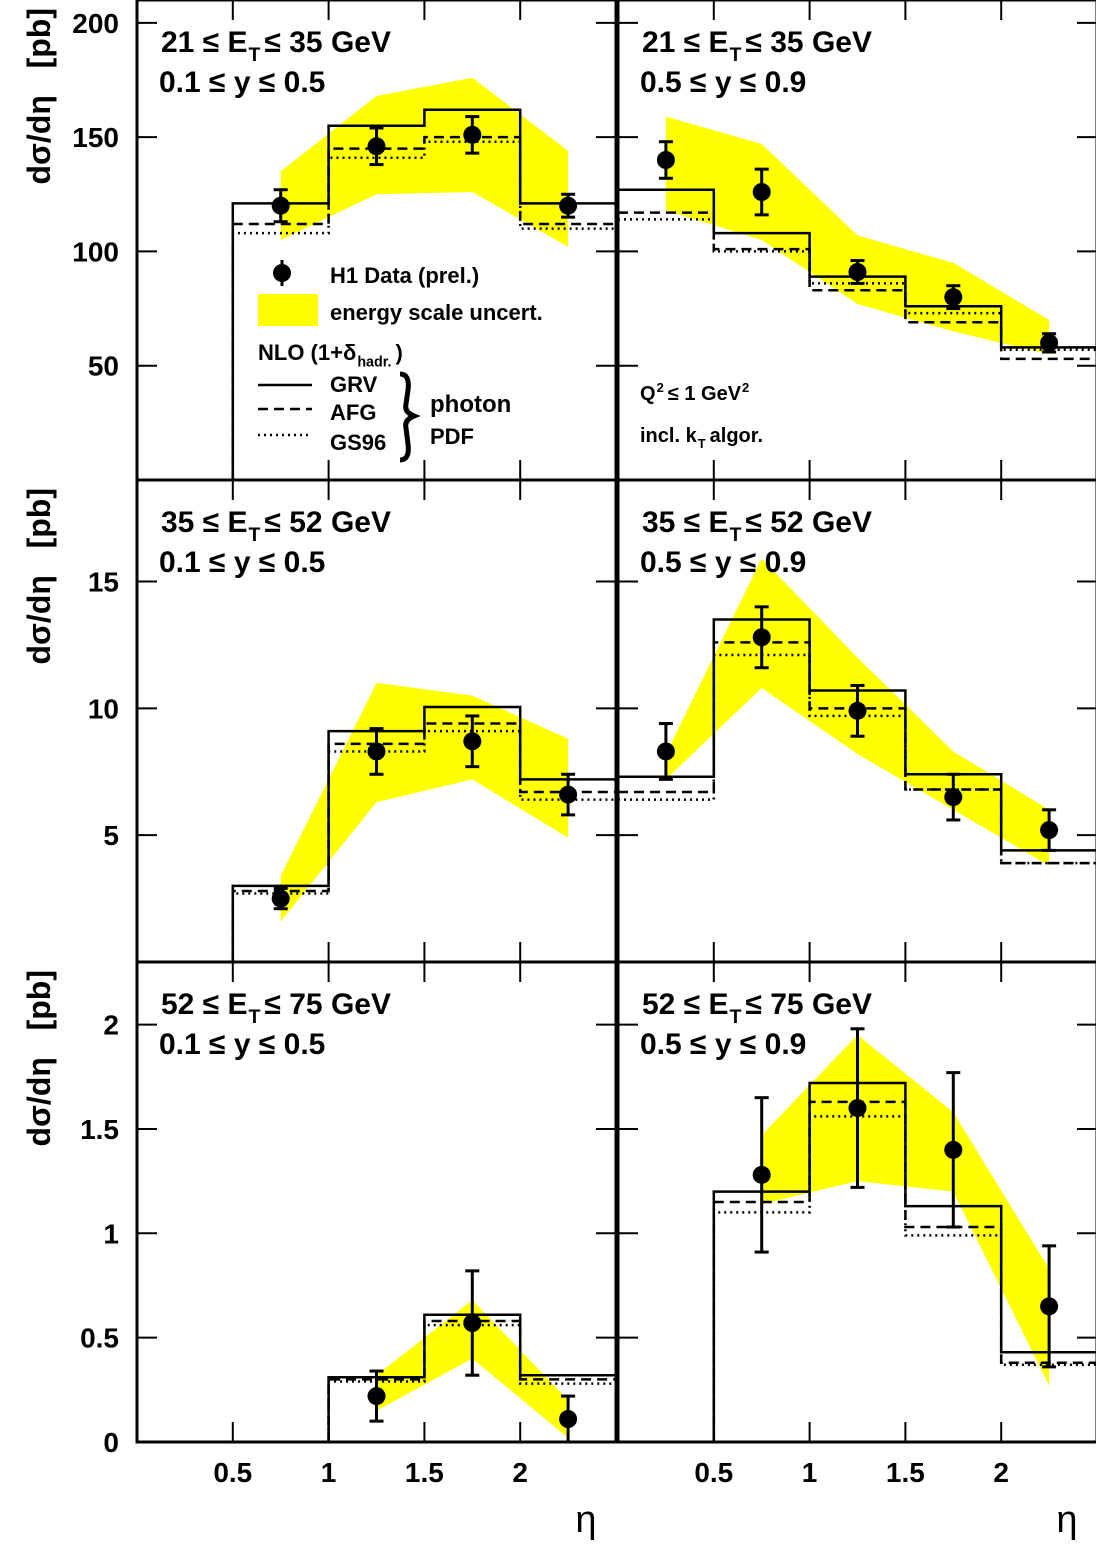 The image size is (1096, 1545). What do you see at coordinates (111, 1025) in the screenshot?
I see `y-tick-label: 2` at bounding box center [111, 1025].